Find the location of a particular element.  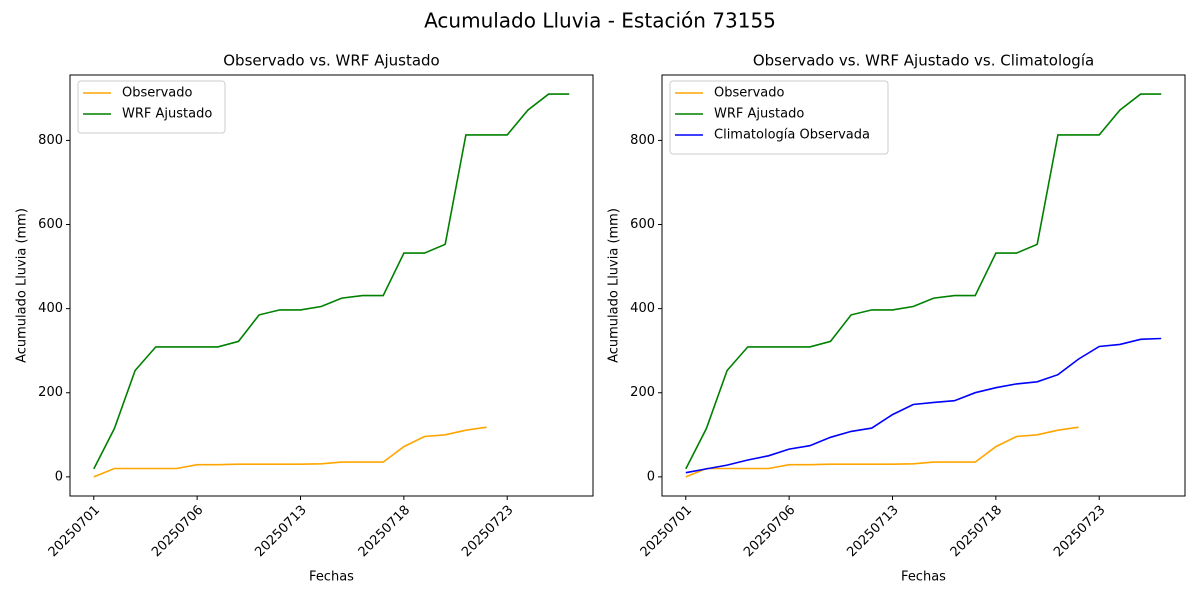

subplot-title: Observado vs. WRF Ajustado is located at coordinates (331, 61).